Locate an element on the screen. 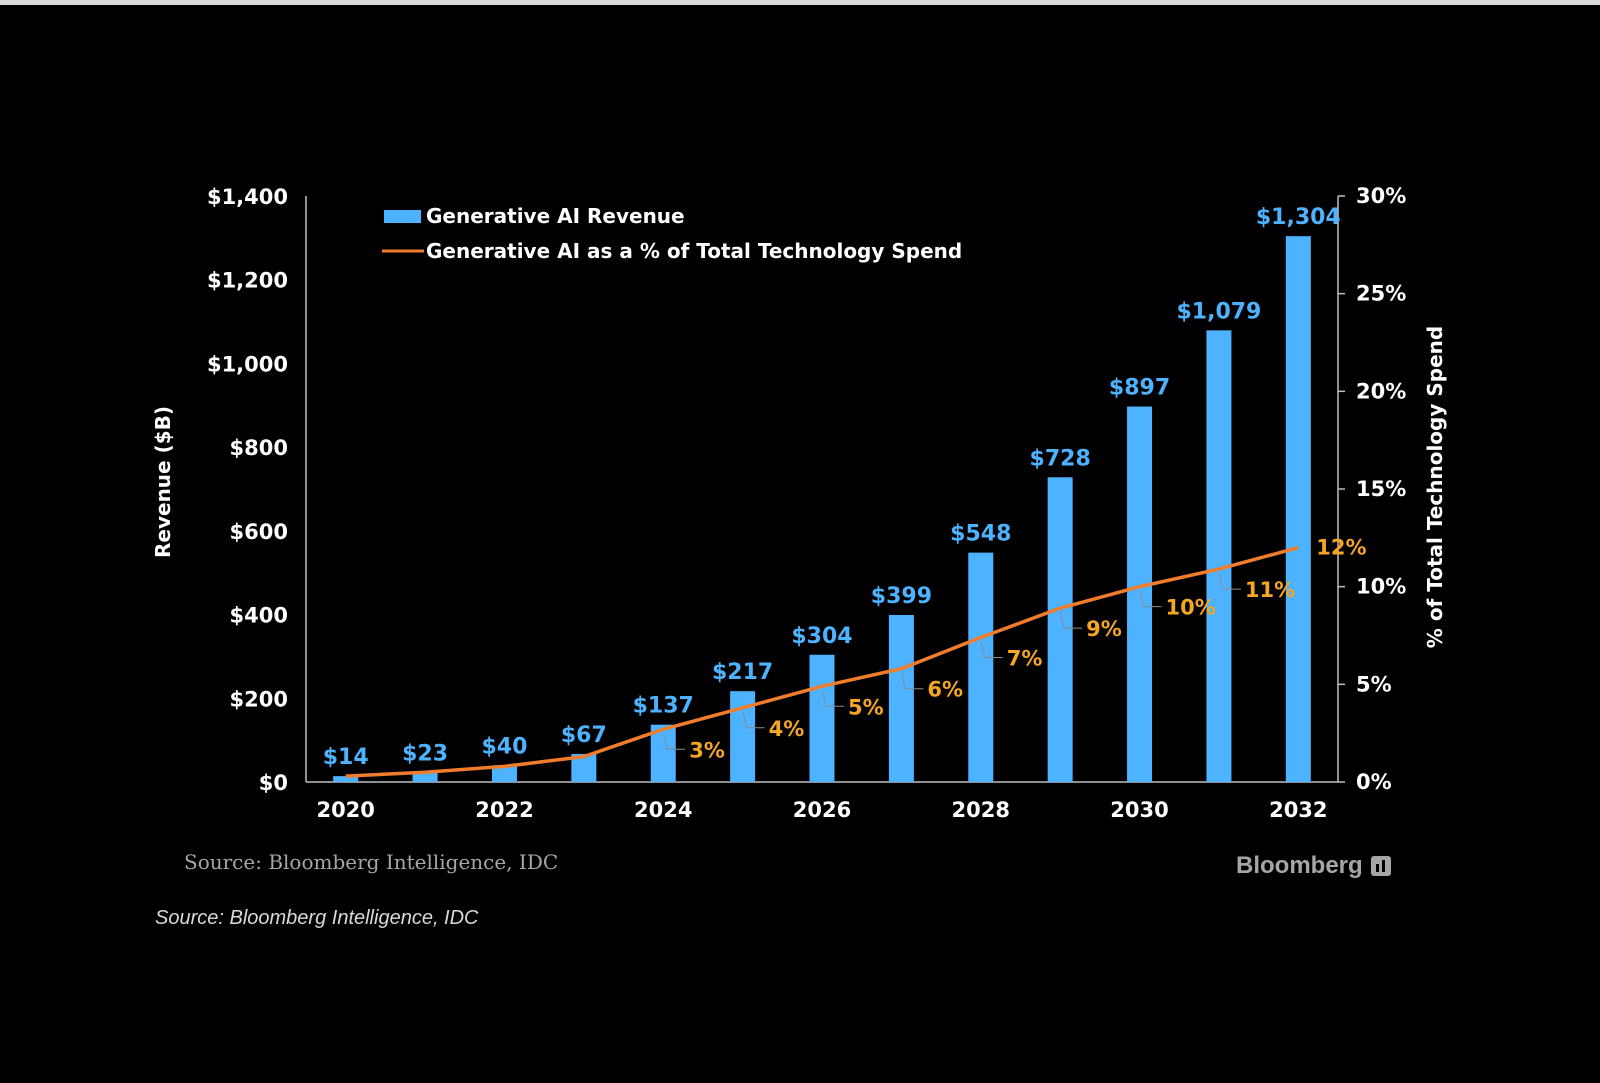  bar-value-label: $14 is located at coordinates (346, 757).